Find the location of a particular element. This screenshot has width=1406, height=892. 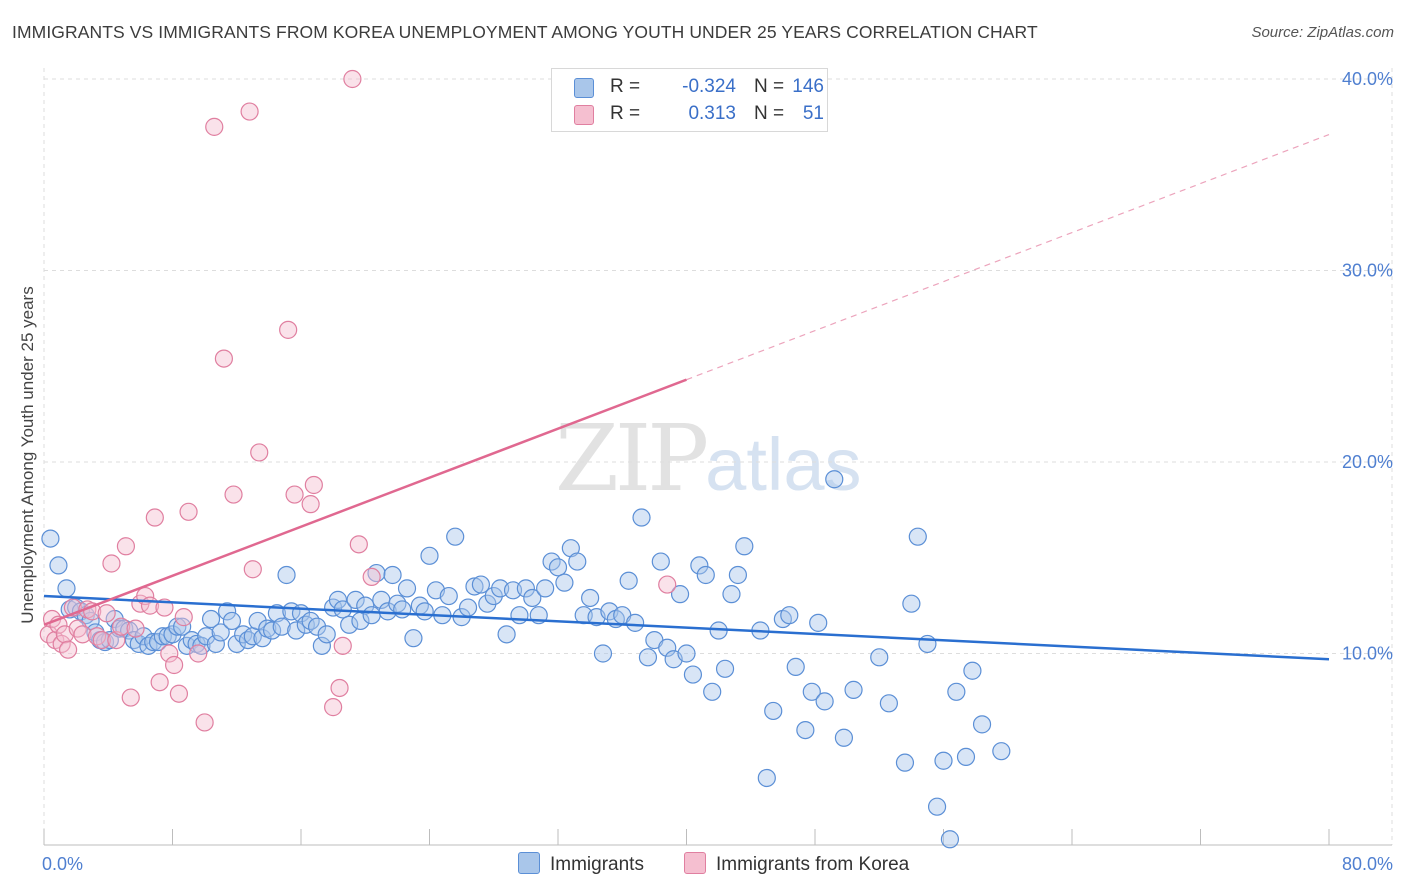

bottom-legend-korea: Immigrants from Korea is located at coordinates (796, 864).